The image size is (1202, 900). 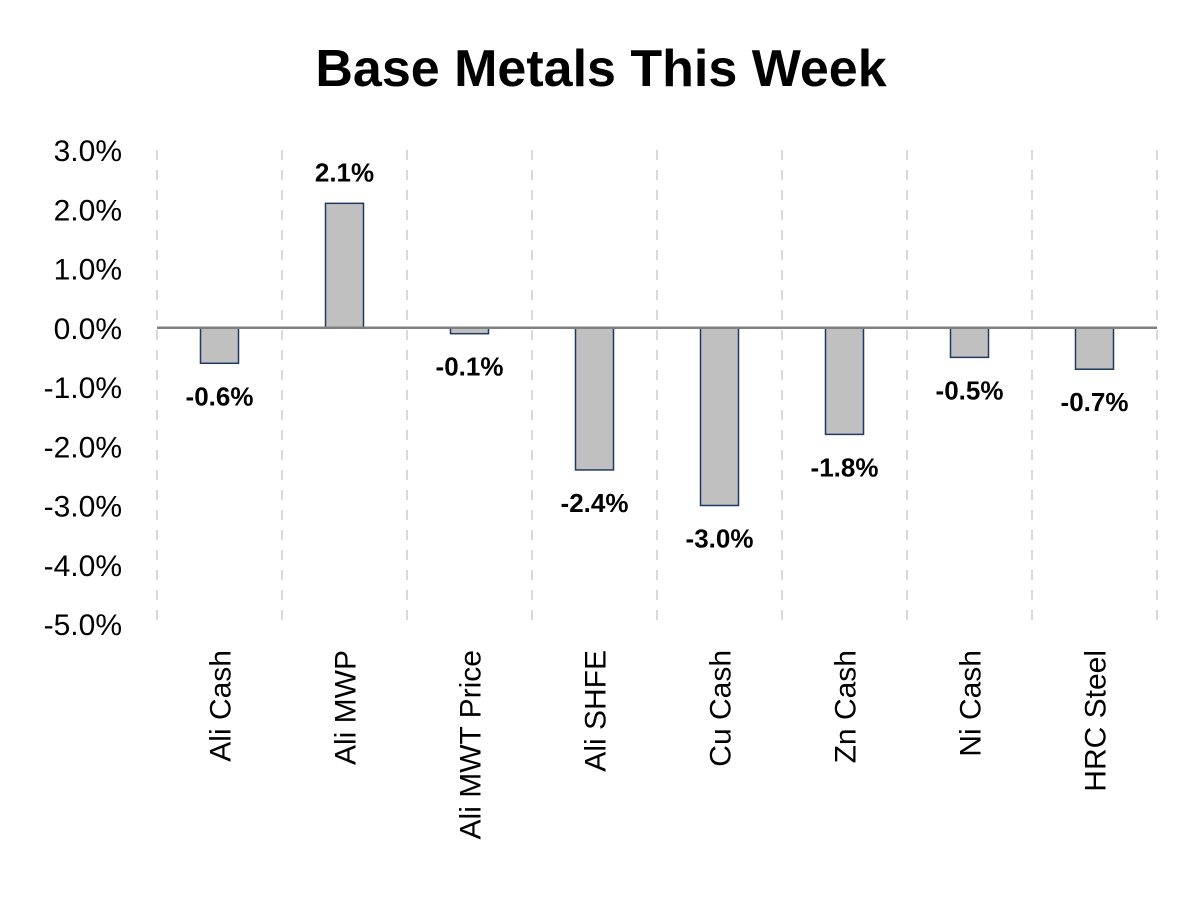 I want to click on bar-hrc-steel, so click(x=1094, y=348).